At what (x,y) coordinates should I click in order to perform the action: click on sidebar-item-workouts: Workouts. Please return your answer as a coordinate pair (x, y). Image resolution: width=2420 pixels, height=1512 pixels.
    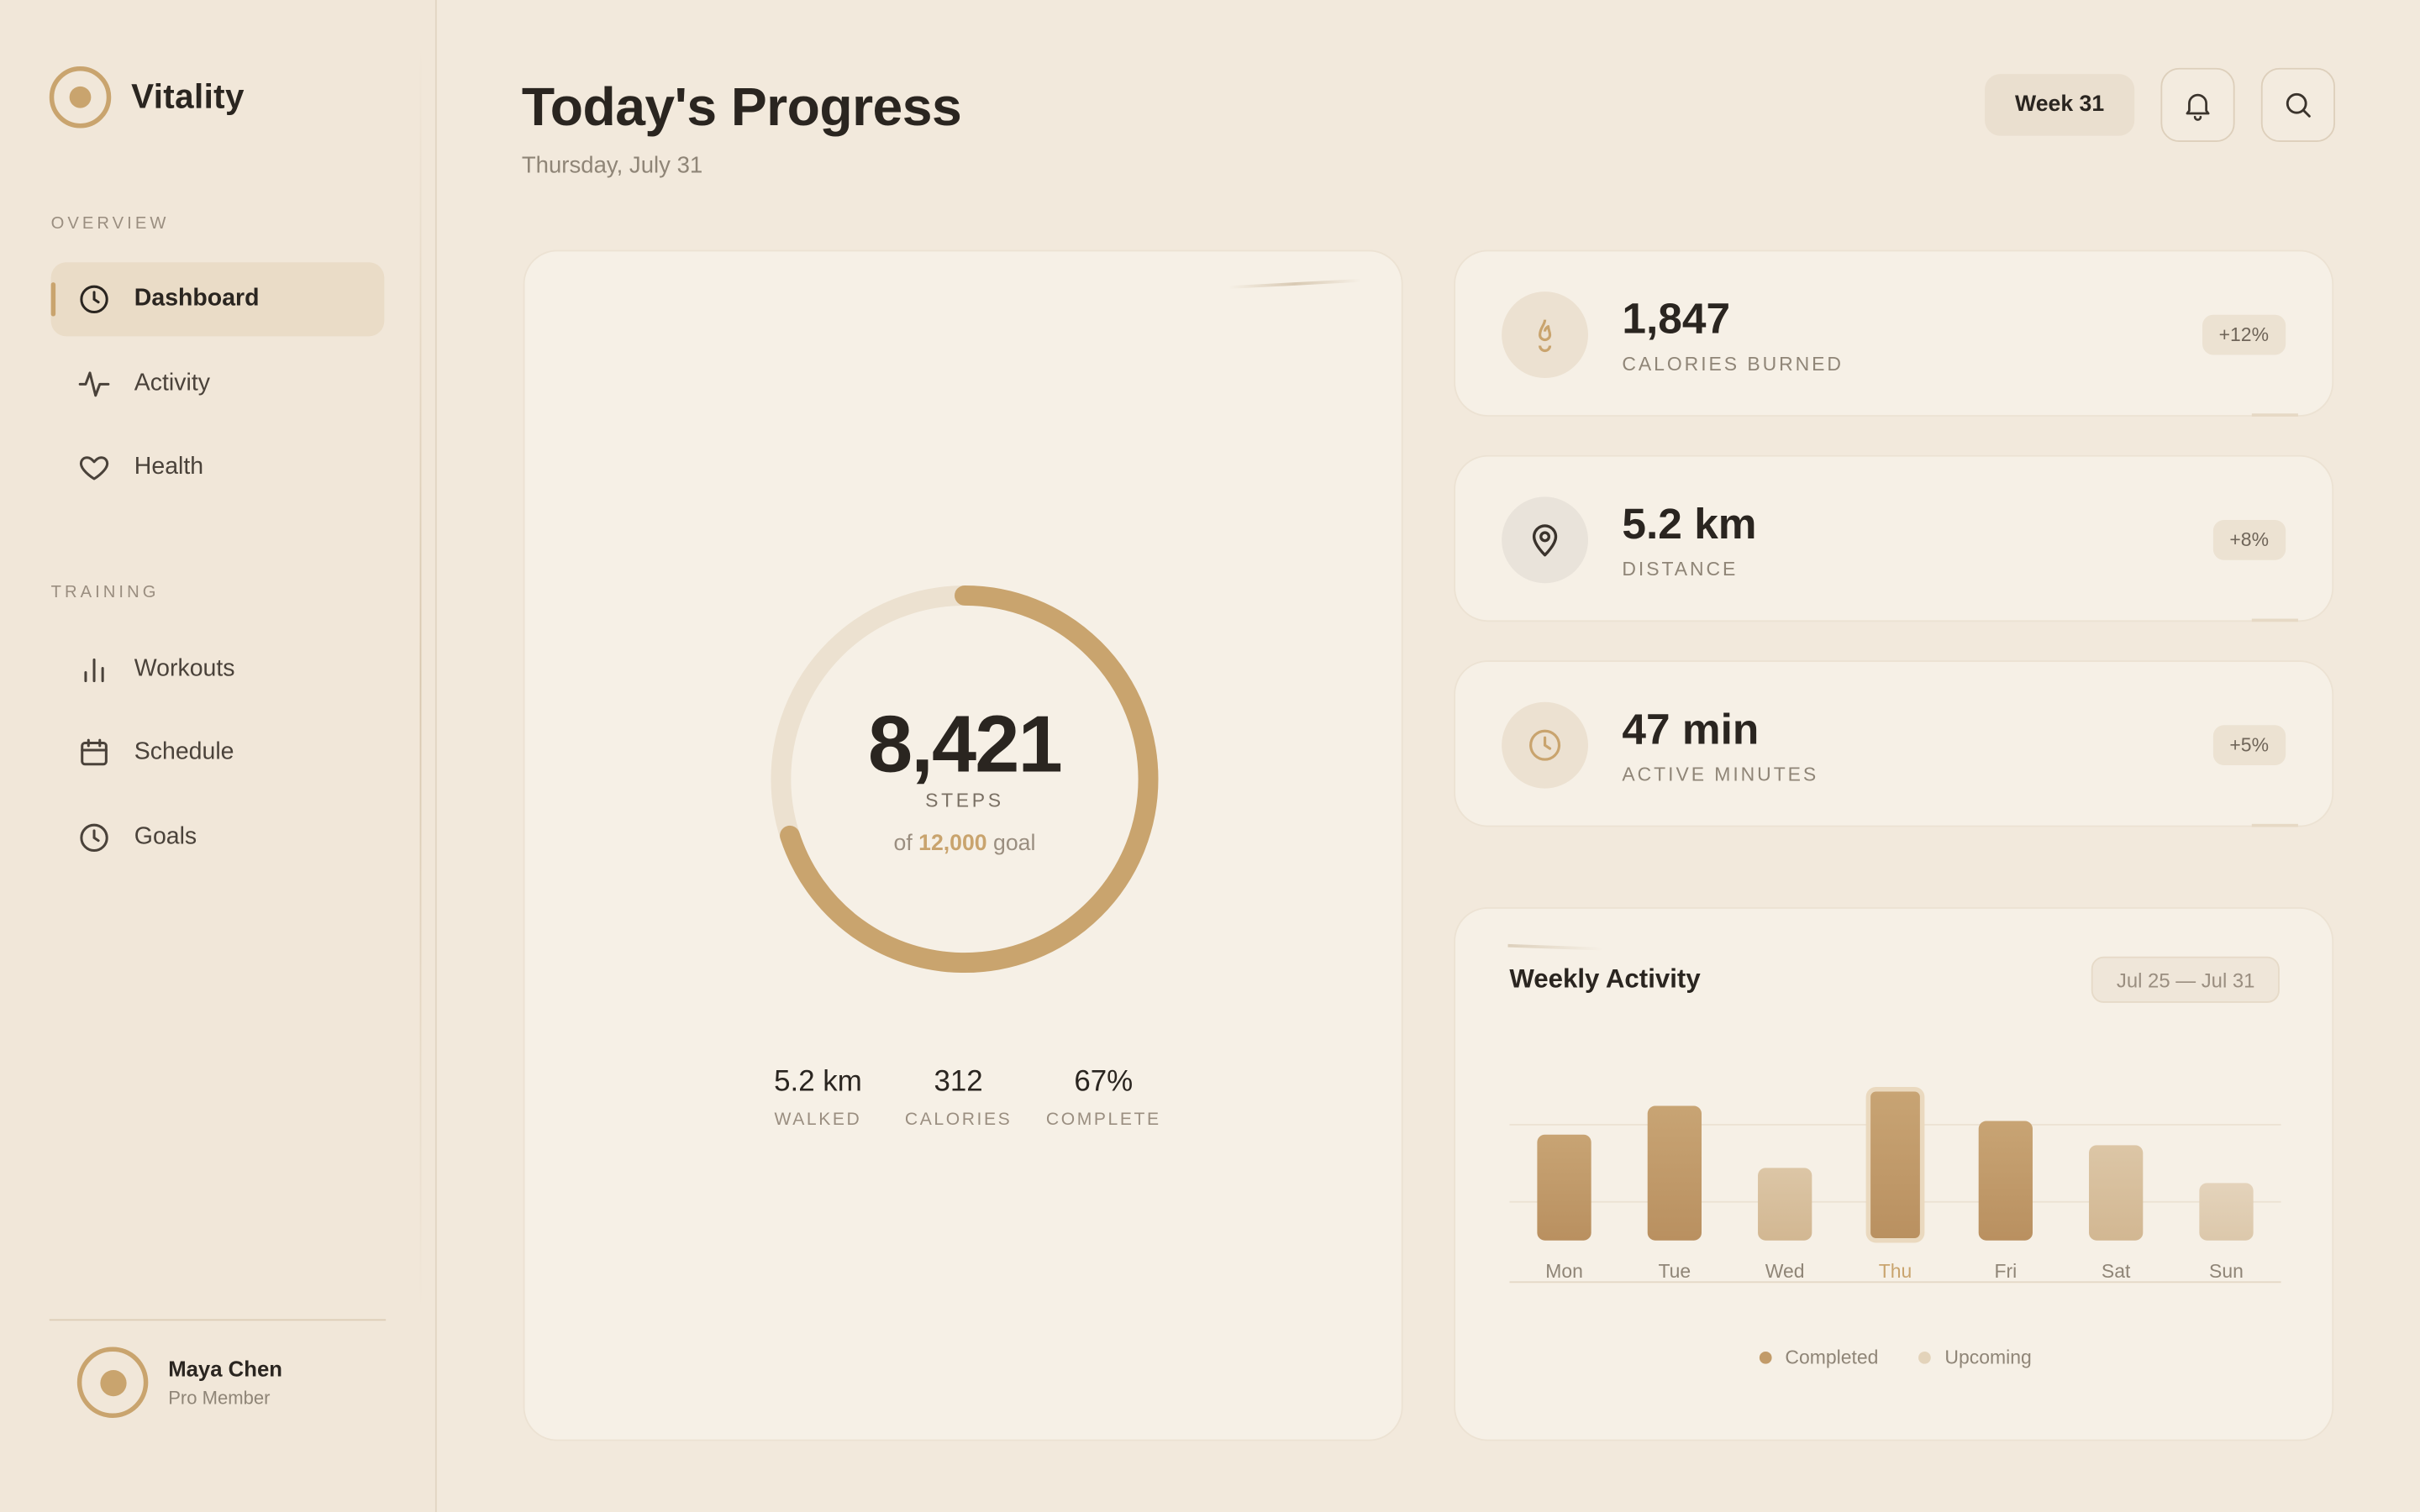
    Looking at the image, I should click on (218, 669).